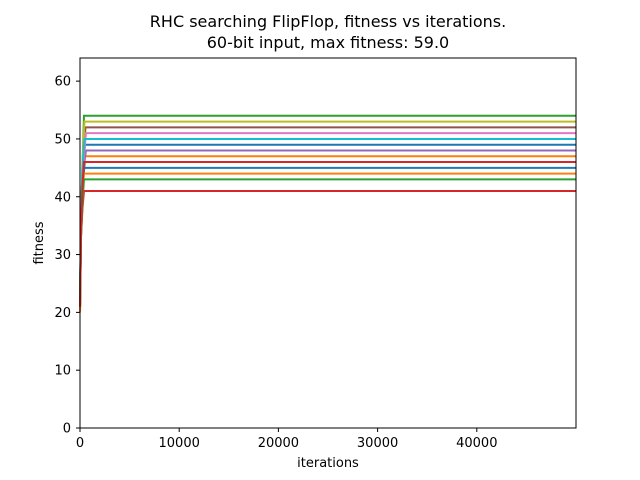 Image resolution: width=640 pixels, height=480 pixels. Describe the element at coordinates (179, 443) in the screenshot. I see `x-tick-label: 10000` at that location.